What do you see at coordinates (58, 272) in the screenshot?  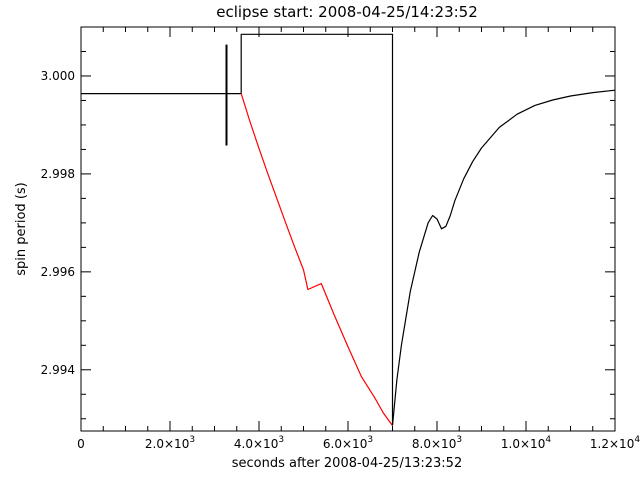 I see `y-tick-label: 2.996` at bounding box center [58, 272].